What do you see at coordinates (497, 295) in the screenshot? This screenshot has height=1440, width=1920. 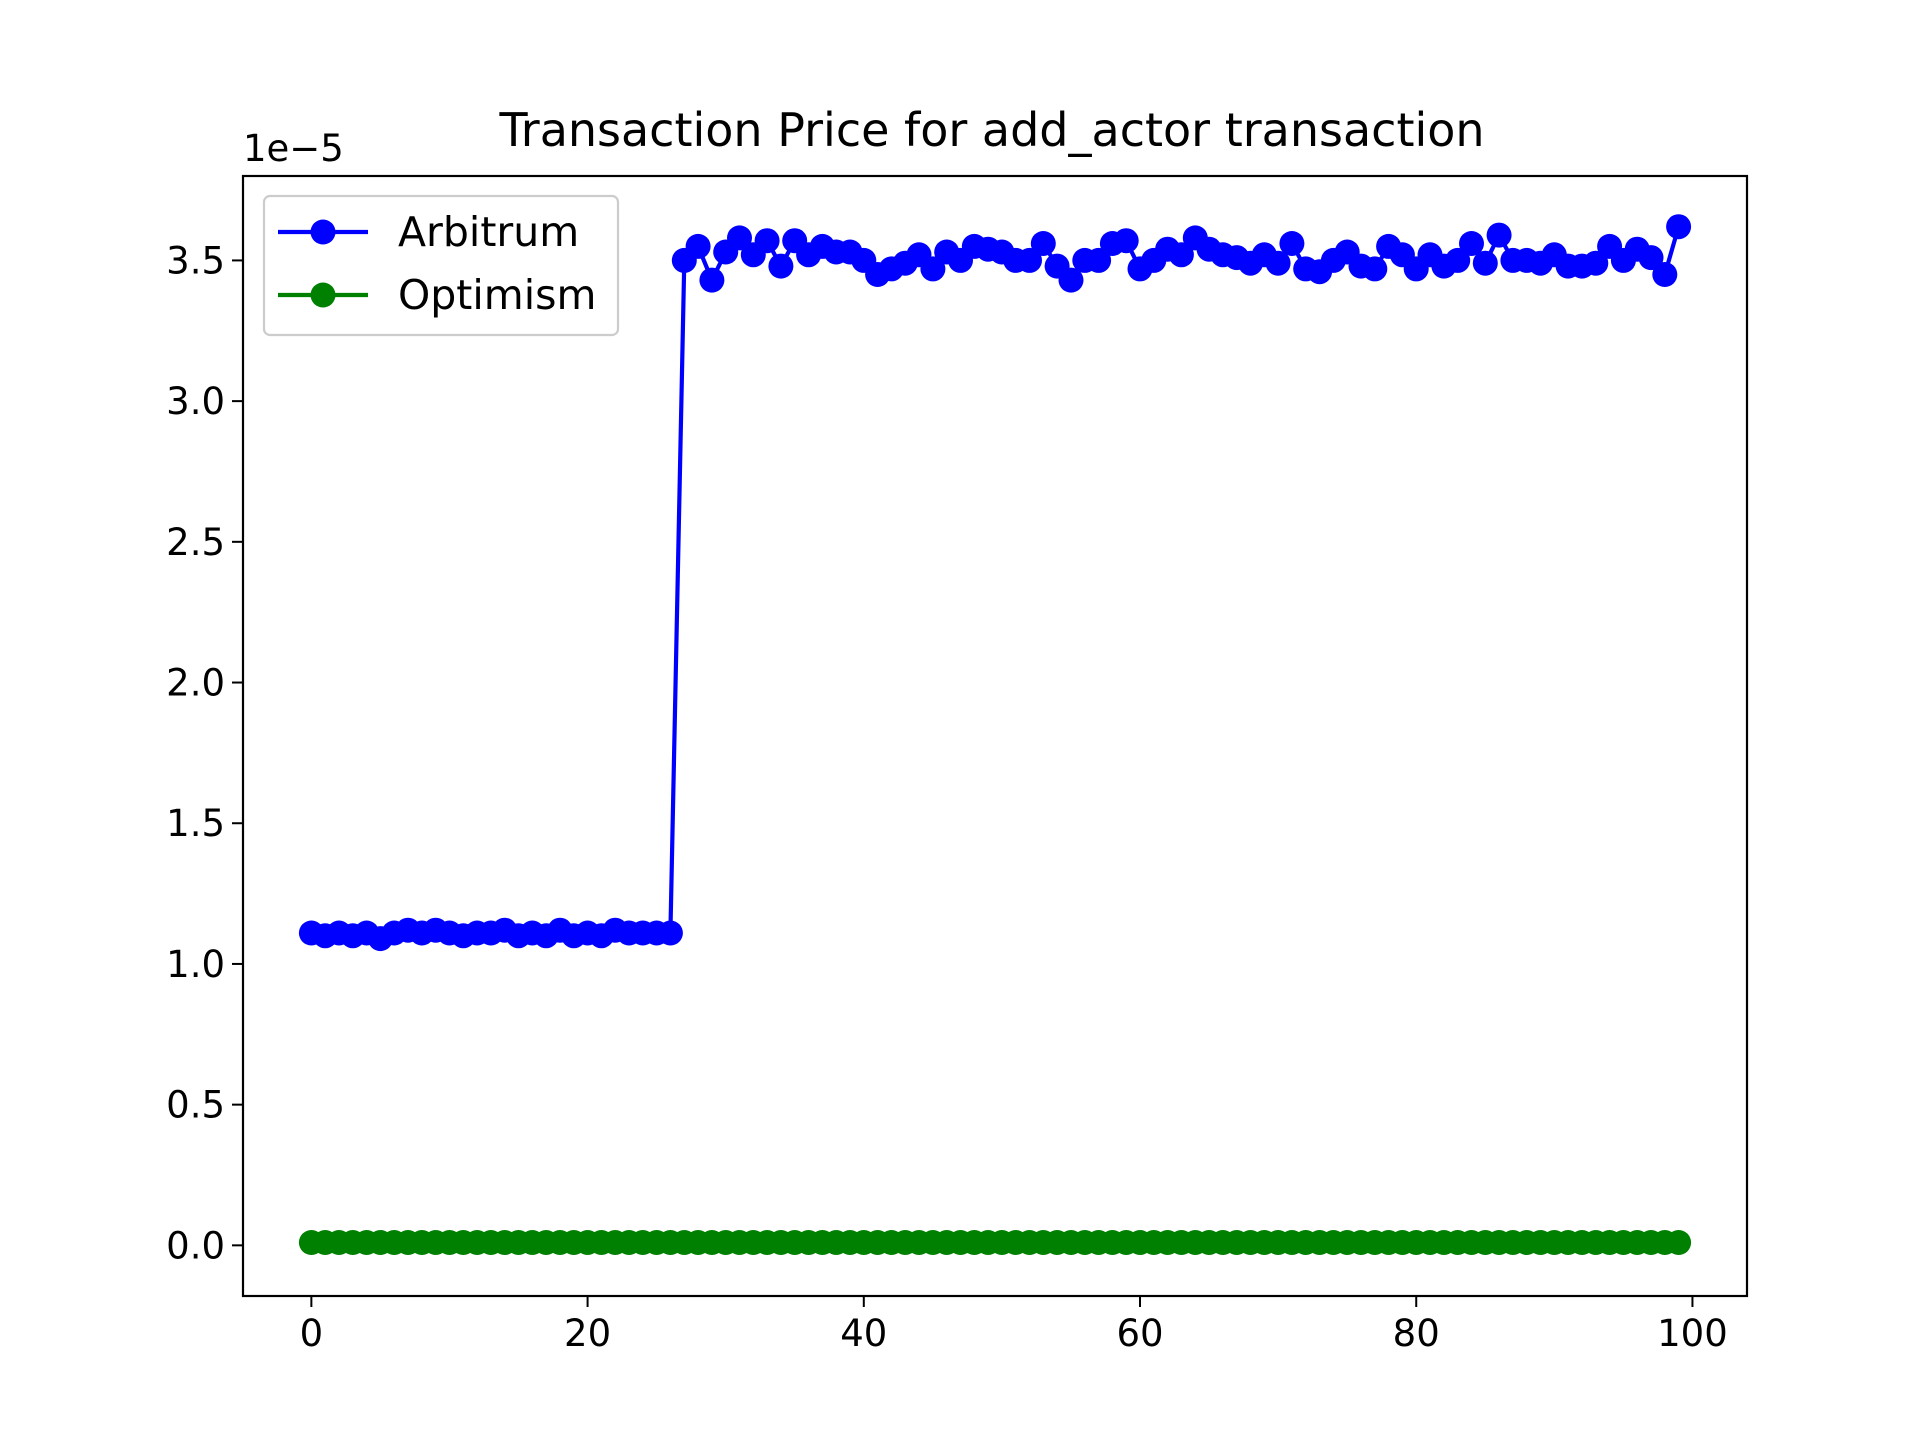 I see `legend-label-optimism: Optimism` at bounding box center [497, 295].